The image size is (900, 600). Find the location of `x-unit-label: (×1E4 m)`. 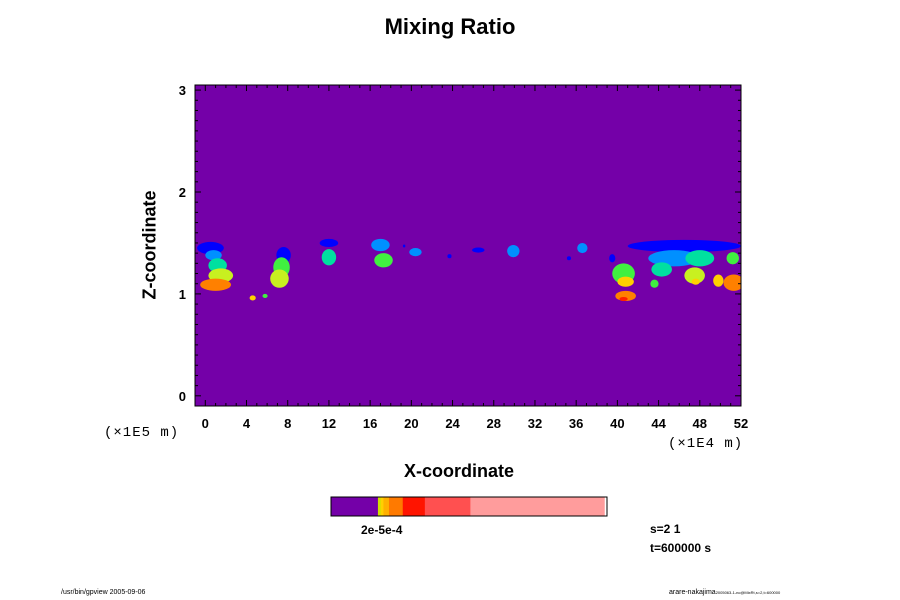

x-unit-label: (×1E4 m) is located at coordinates (706, 444).